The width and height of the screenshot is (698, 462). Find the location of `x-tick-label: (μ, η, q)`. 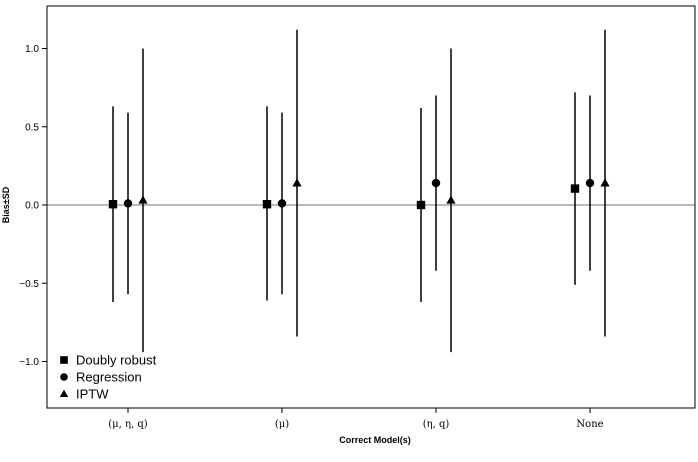

x-tick-label: (μ, η, q) is located at coordinates (128, 424).